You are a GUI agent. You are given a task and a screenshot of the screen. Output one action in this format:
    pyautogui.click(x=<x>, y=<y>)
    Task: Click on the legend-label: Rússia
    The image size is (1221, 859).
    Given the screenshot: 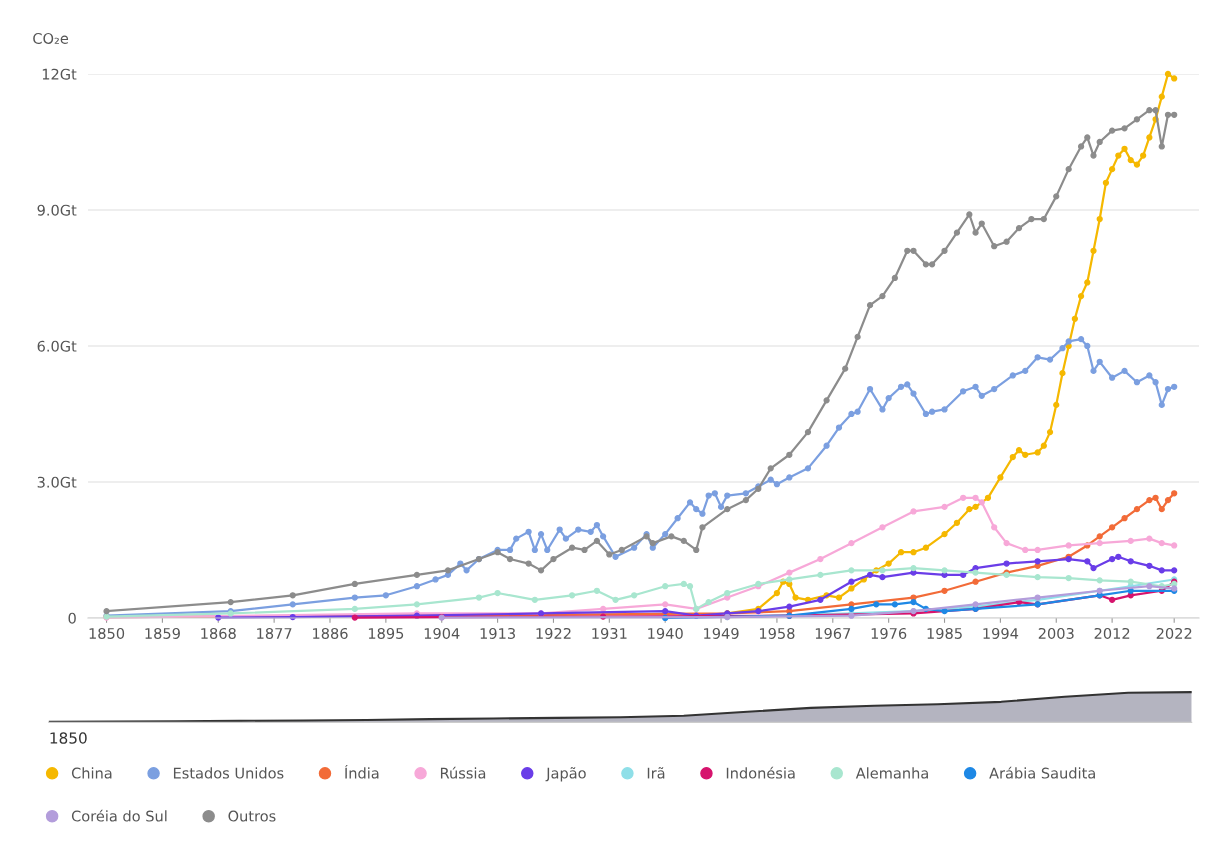 What is the action you would take?
    pyautogui.click(x=463, y=772)
    